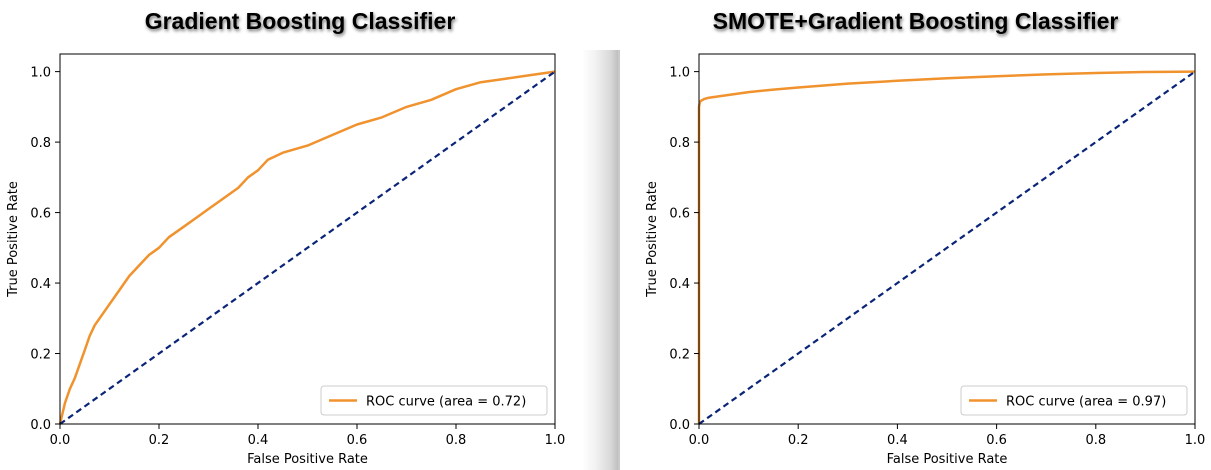  I want to click on chart-title: SMOTE+Gradient Boosting Classifier, so click(915, 21).